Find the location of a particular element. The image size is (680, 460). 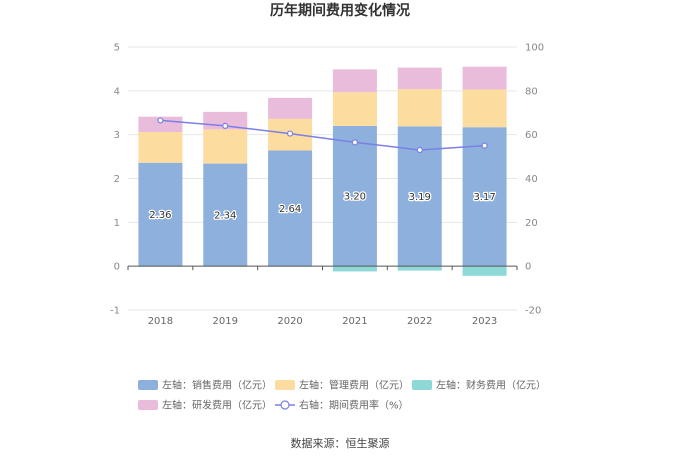

legend-item-4: 左轴：研发费用（亿元） is located at coordinates (205, 405).